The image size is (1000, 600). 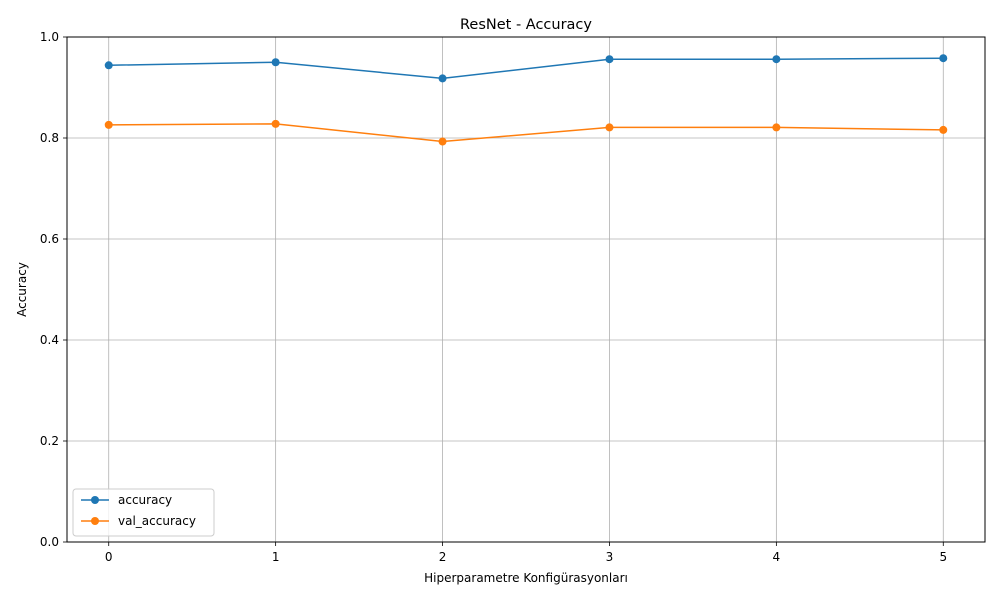 I want to click on legend-entry-val-accuracy: val_accuracy, so click(x=138, y=521).